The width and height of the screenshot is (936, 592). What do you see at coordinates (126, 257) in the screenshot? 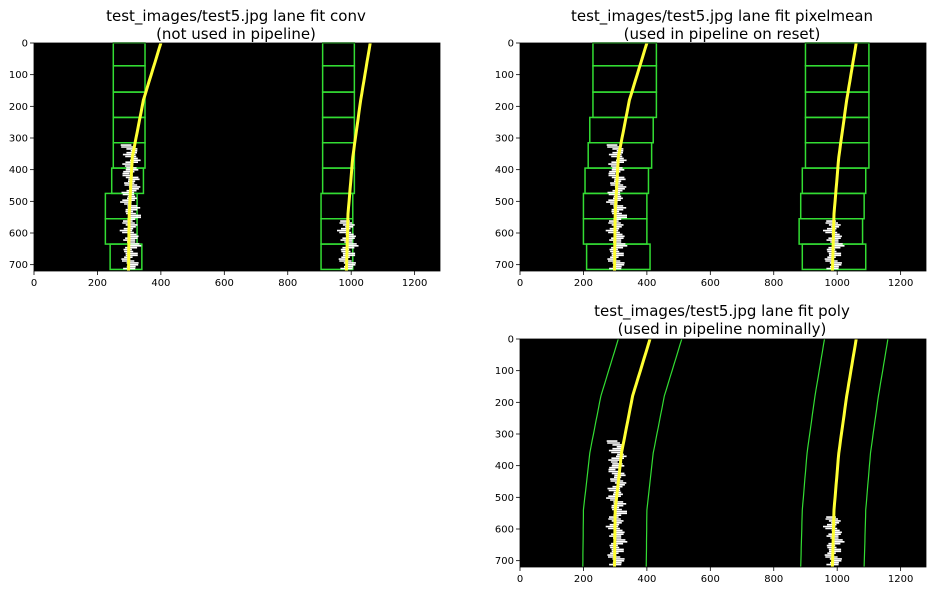
I see `left-search-window` at bounding box center [126, 257].